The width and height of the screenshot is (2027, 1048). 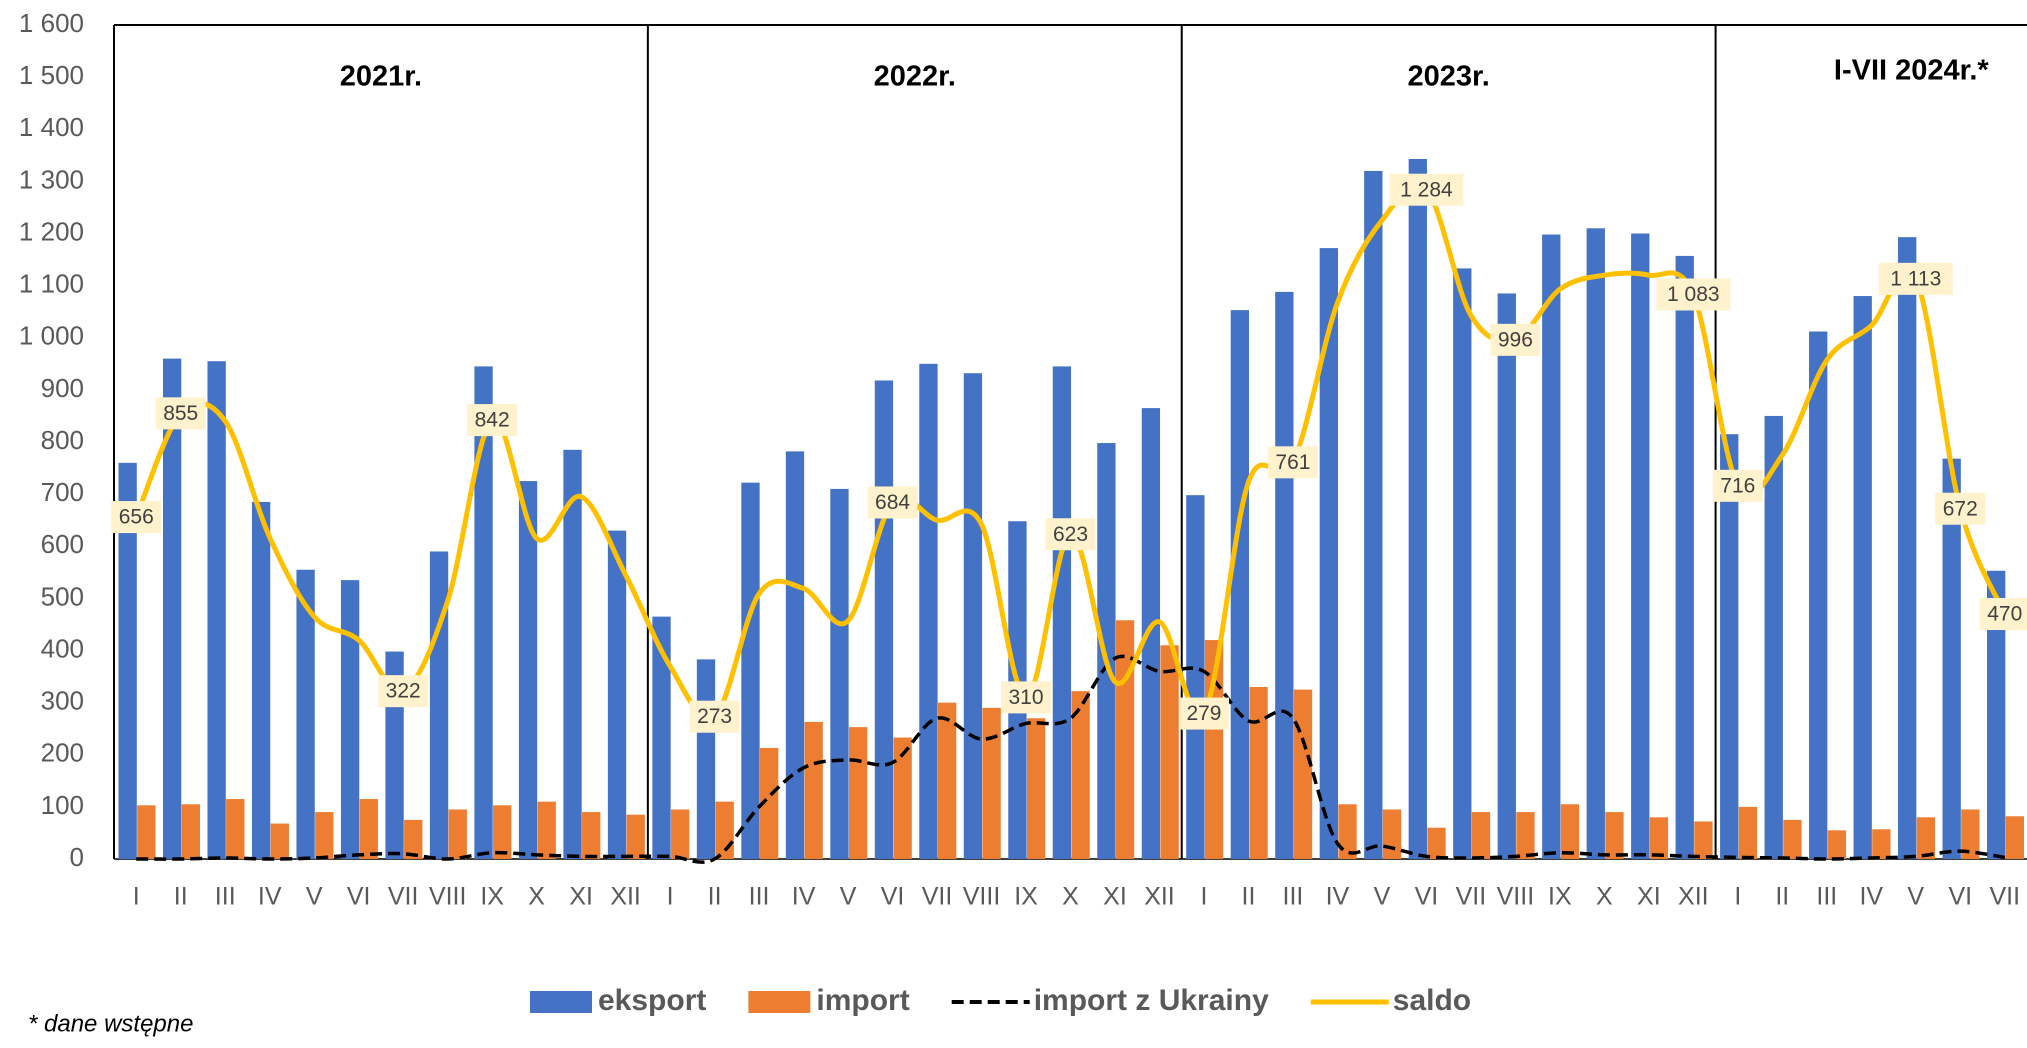 What do you see at coordinates (1025, 697) in the screenshot?
I see `value-label: 310` at bounding box center [1025, 697].